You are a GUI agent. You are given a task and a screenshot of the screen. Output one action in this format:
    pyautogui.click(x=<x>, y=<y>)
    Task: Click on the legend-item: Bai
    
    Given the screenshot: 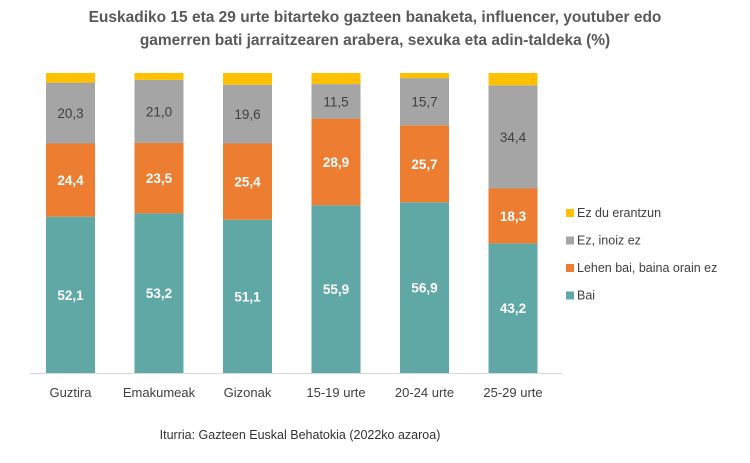 What is the action you would take?
    pyautogui.click(x=586, y=296)
    